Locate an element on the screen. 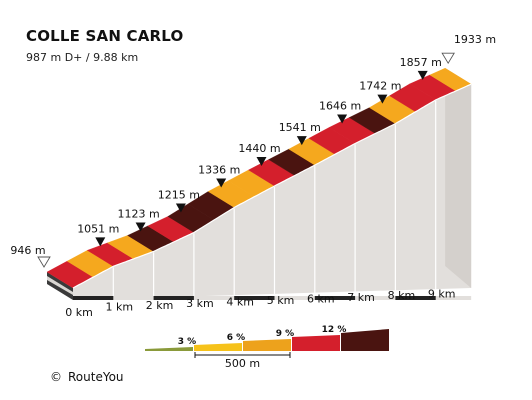  legend-grade-label: 3 % is located at coordinates (187, 342).